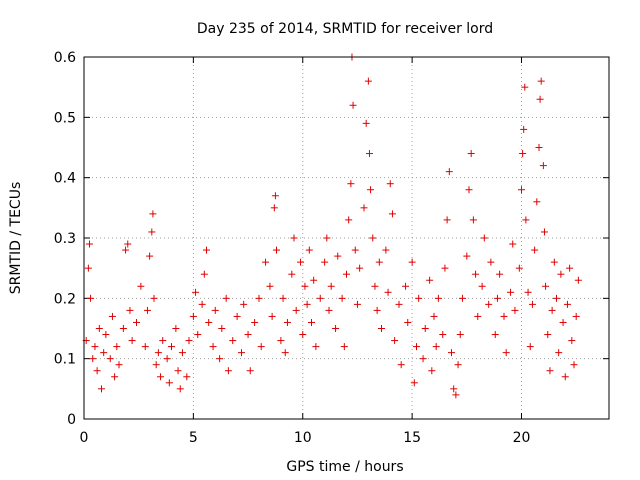 Image resolution: width=640 pixels, height=480 pixels. What do you see at coordinates (65, 360) in the screenshot?
I see `y-tick-label: 0.1` at bounding box center [65, 360].